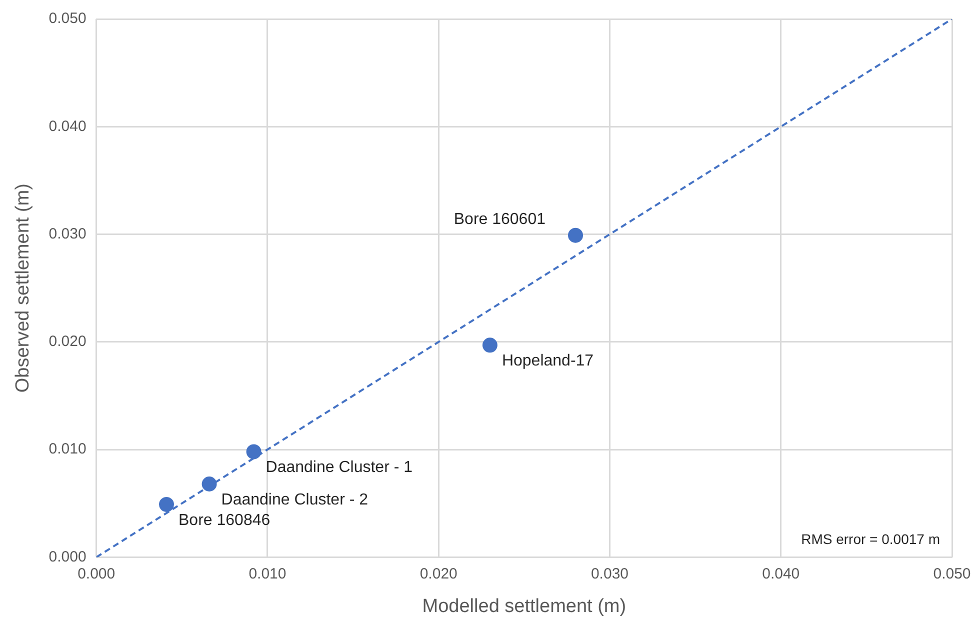  What do you see at coordinates (67, 557) in the screenshot?
I see `y-tick-label: 0.000` at bounding box center [67, 557].